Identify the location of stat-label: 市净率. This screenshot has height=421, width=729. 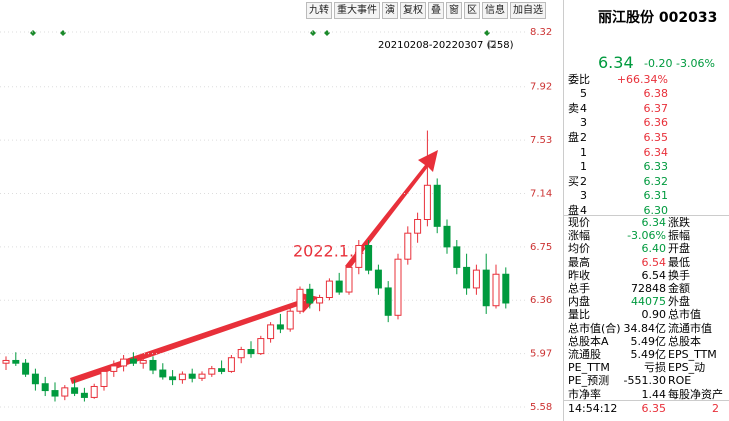
(584, 394).